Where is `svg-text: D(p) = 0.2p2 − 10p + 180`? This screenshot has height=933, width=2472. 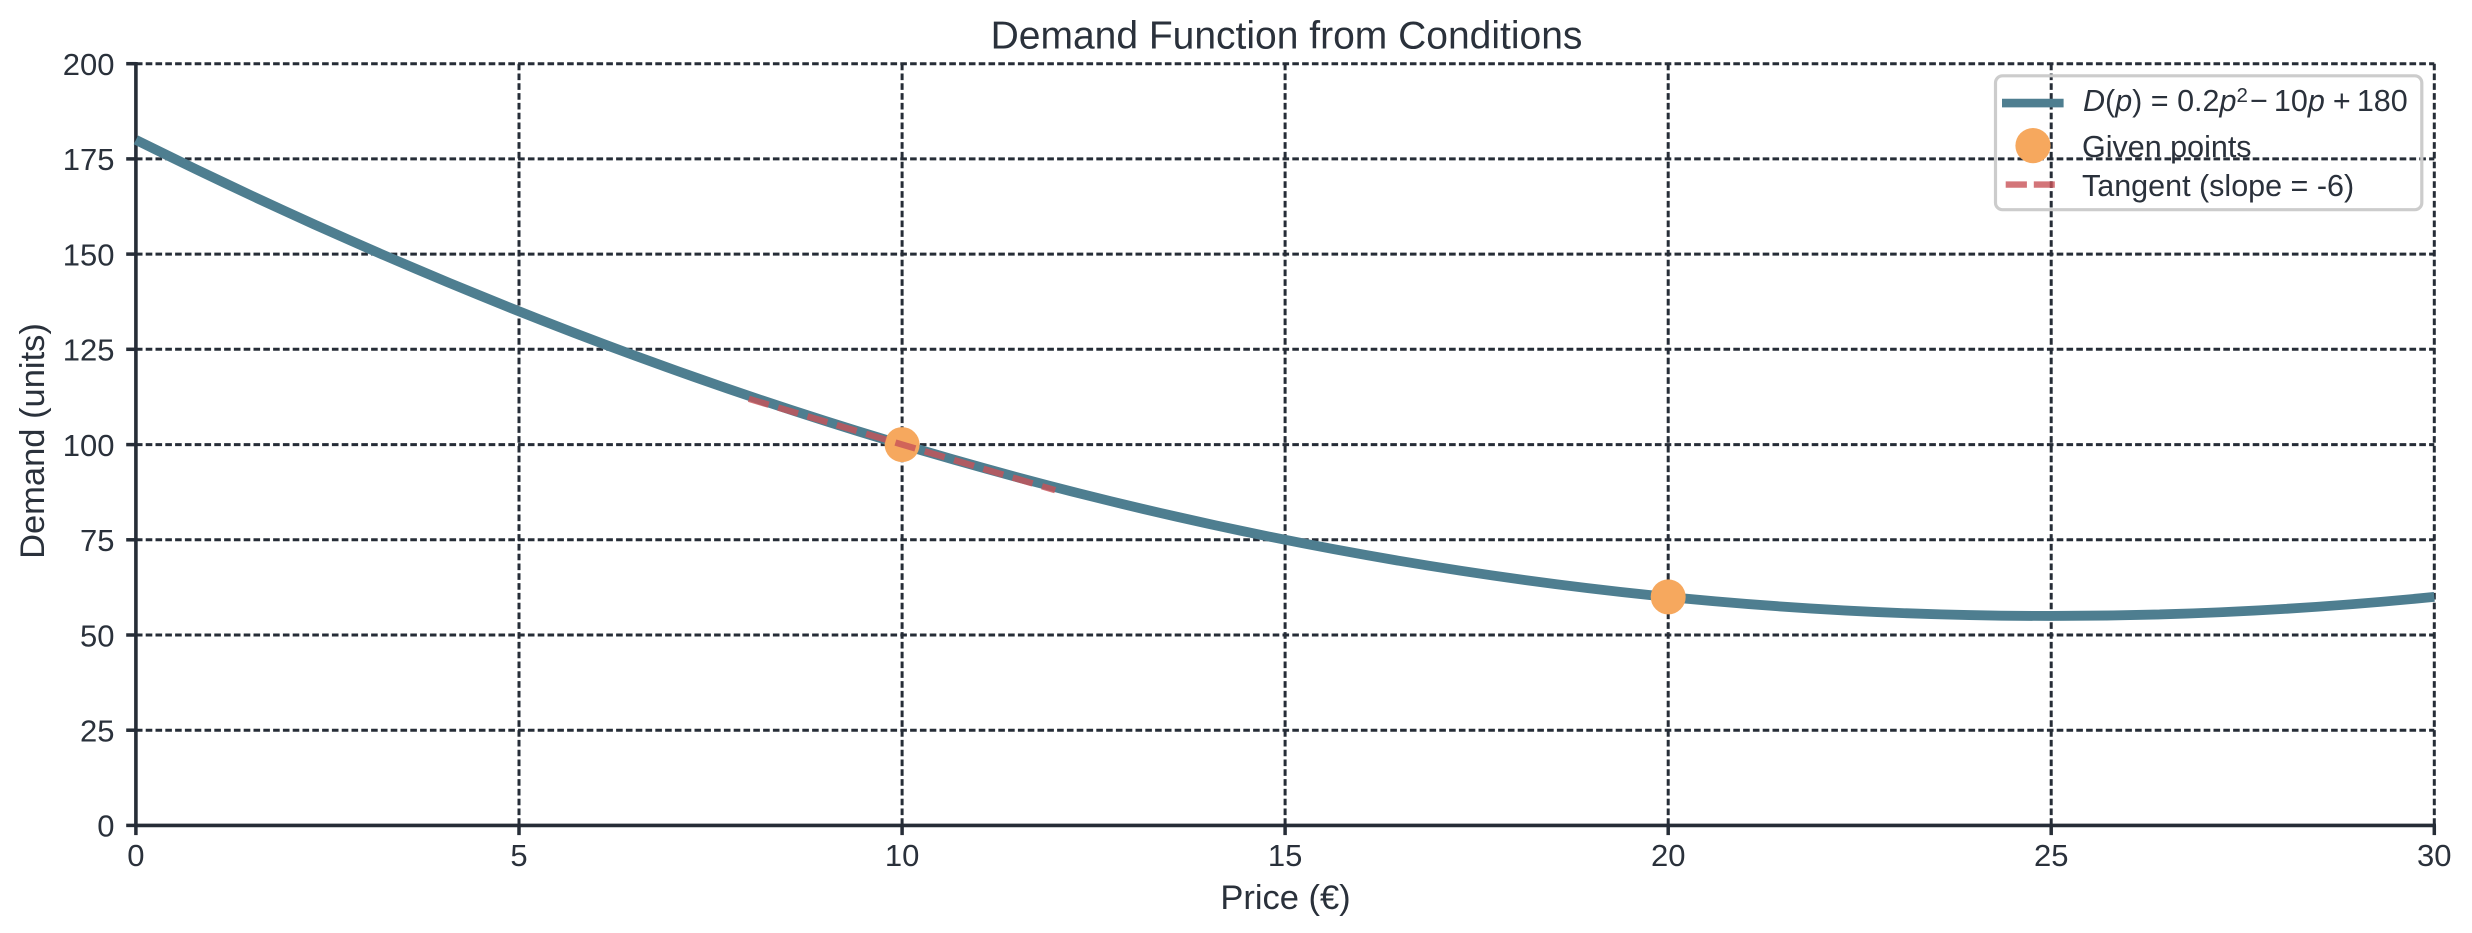
svg-text: D(p) = 0.2p2 − 10p + 180 is located at coordinates (2245, 101).